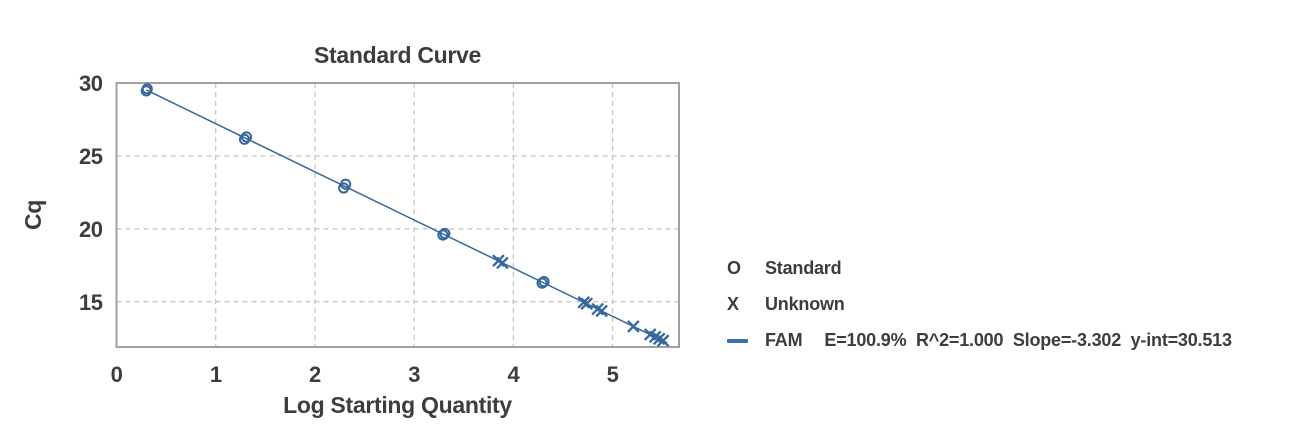  What do you see at coordinates (737, 340) in the screenshot?
I see `line-swatch-icon` at bounding box center [737, 340].